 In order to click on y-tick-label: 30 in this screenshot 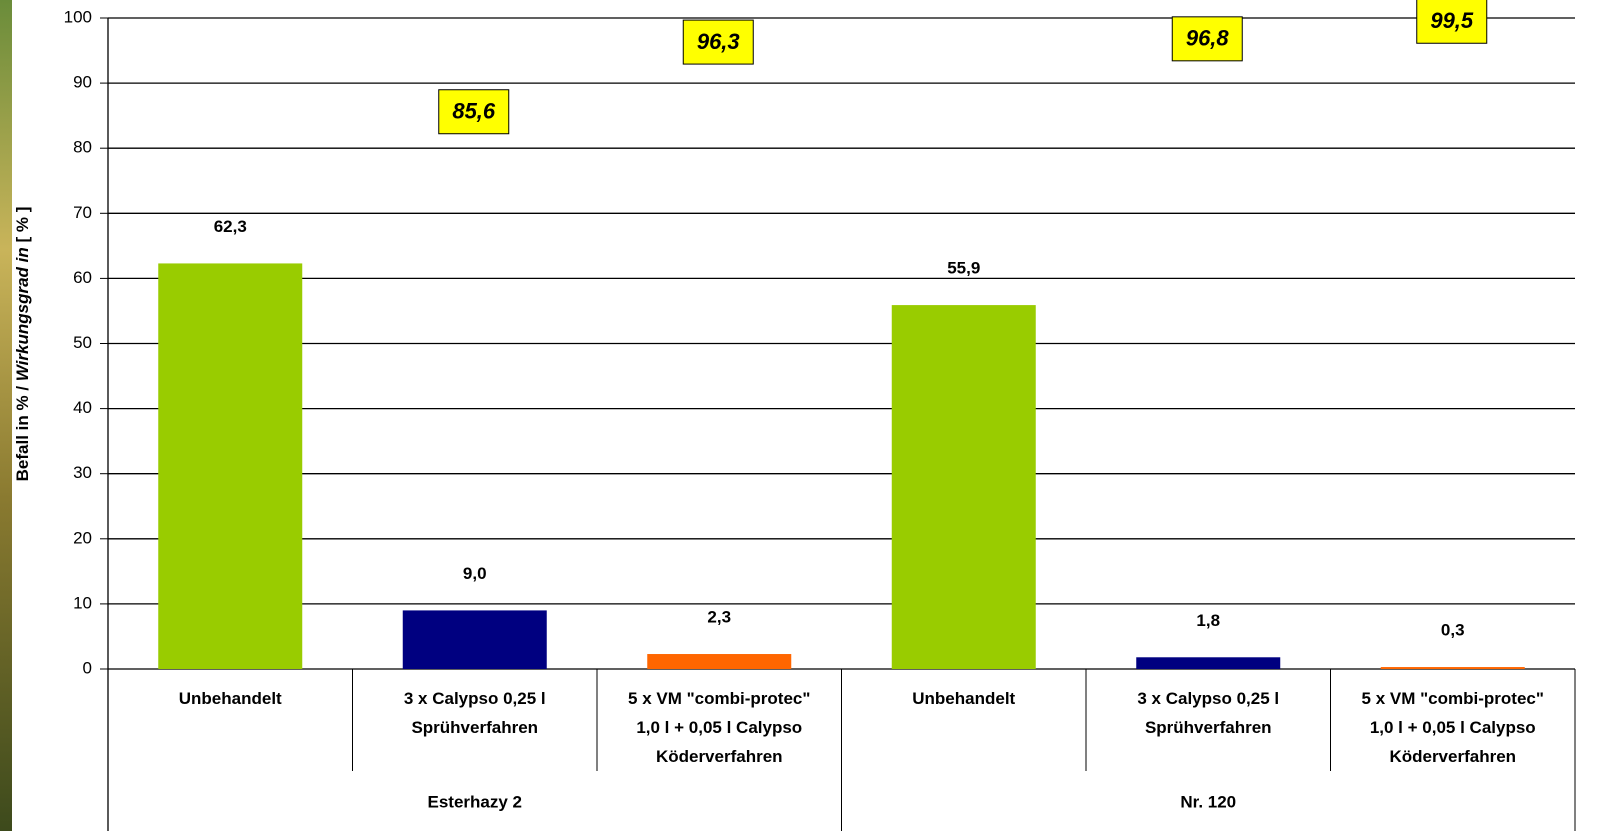, I will do `click(82, 472)`.